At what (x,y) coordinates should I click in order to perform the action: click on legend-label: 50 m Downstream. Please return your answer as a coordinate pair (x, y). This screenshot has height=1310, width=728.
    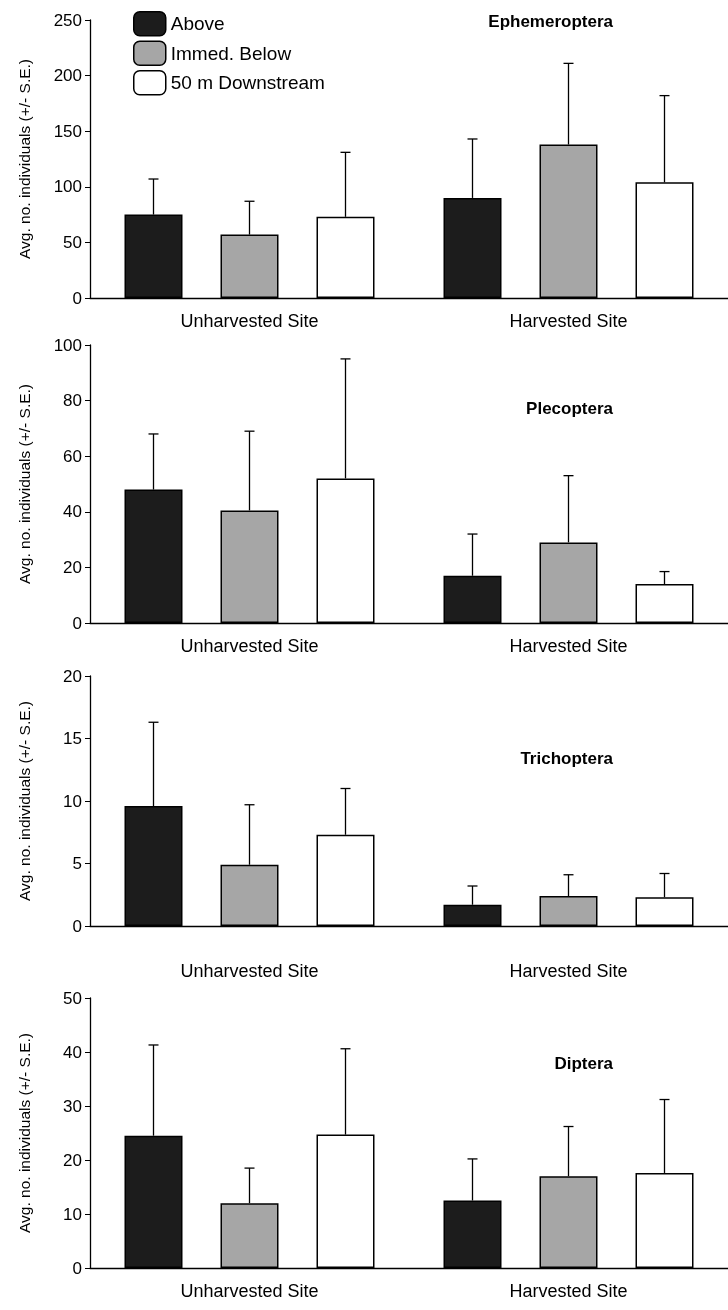
    Looking at the image, I should click on (247, 83).